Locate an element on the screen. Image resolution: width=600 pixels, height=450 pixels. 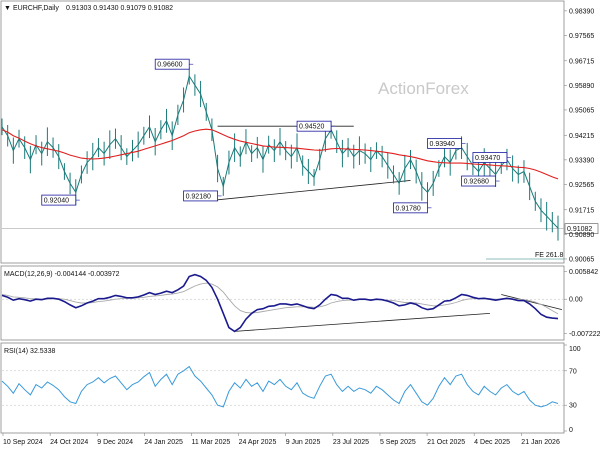
macd-trendline-lower is located at coordinates (362, 322).